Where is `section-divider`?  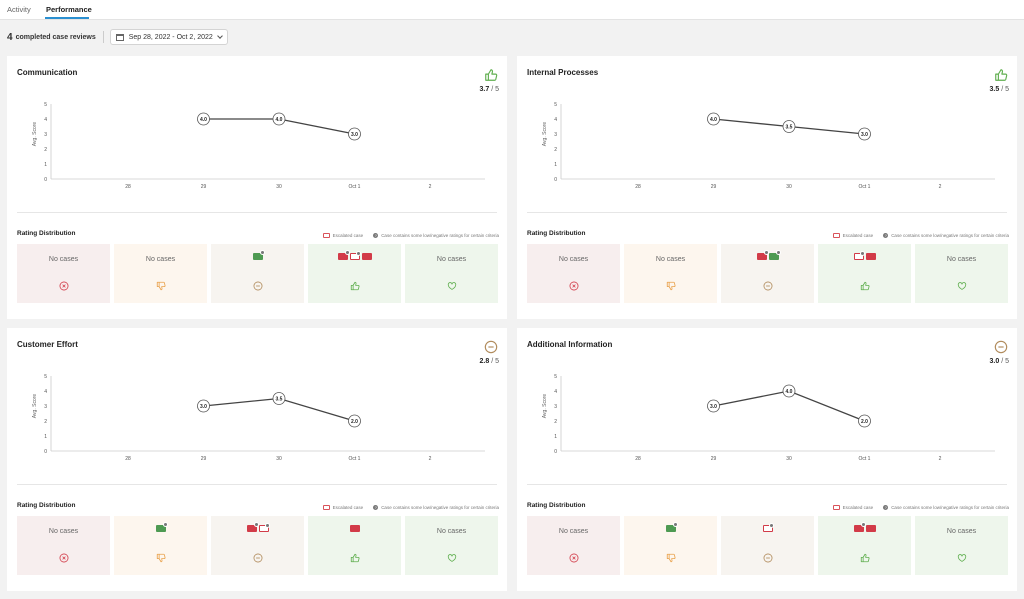 section-divider is located at coordinates (257, 484).